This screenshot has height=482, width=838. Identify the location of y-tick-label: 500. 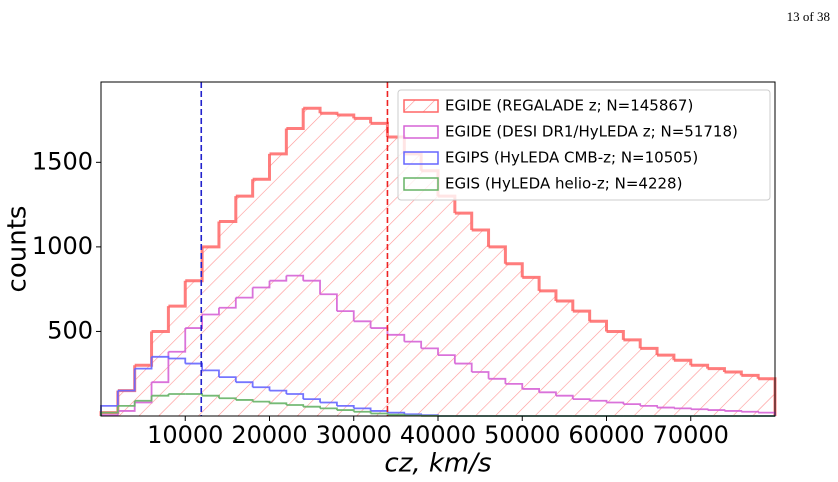
(70, 330).